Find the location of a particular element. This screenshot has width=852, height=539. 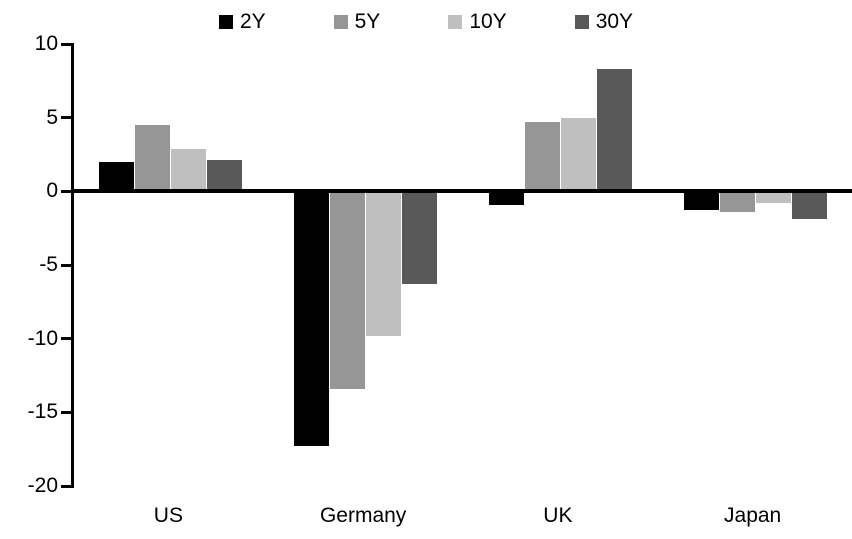

x-axis-label-germany: Germany is located at coordinates (363, 515).